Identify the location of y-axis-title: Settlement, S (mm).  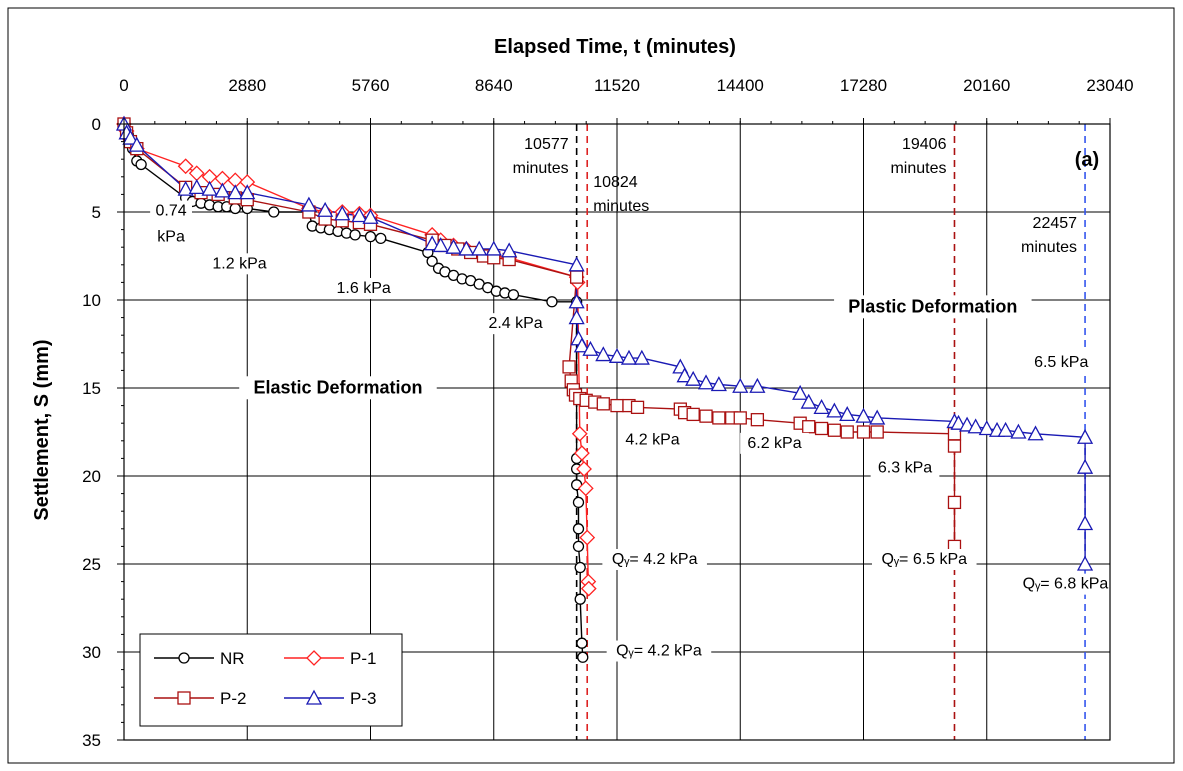
(42, 429).